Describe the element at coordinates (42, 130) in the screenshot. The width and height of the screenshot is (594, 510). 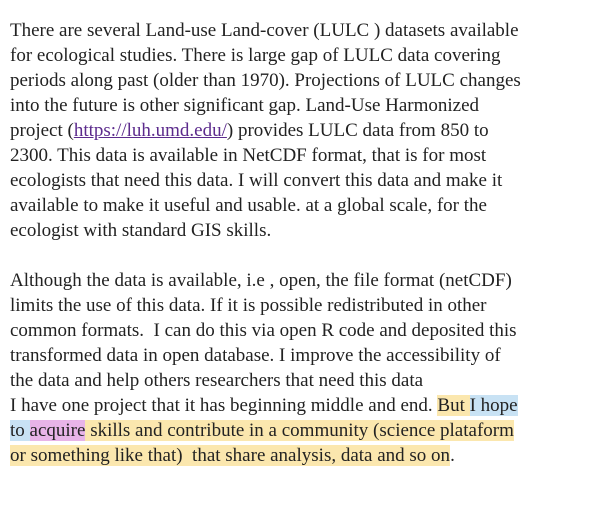
I see `text: project (` at that location.